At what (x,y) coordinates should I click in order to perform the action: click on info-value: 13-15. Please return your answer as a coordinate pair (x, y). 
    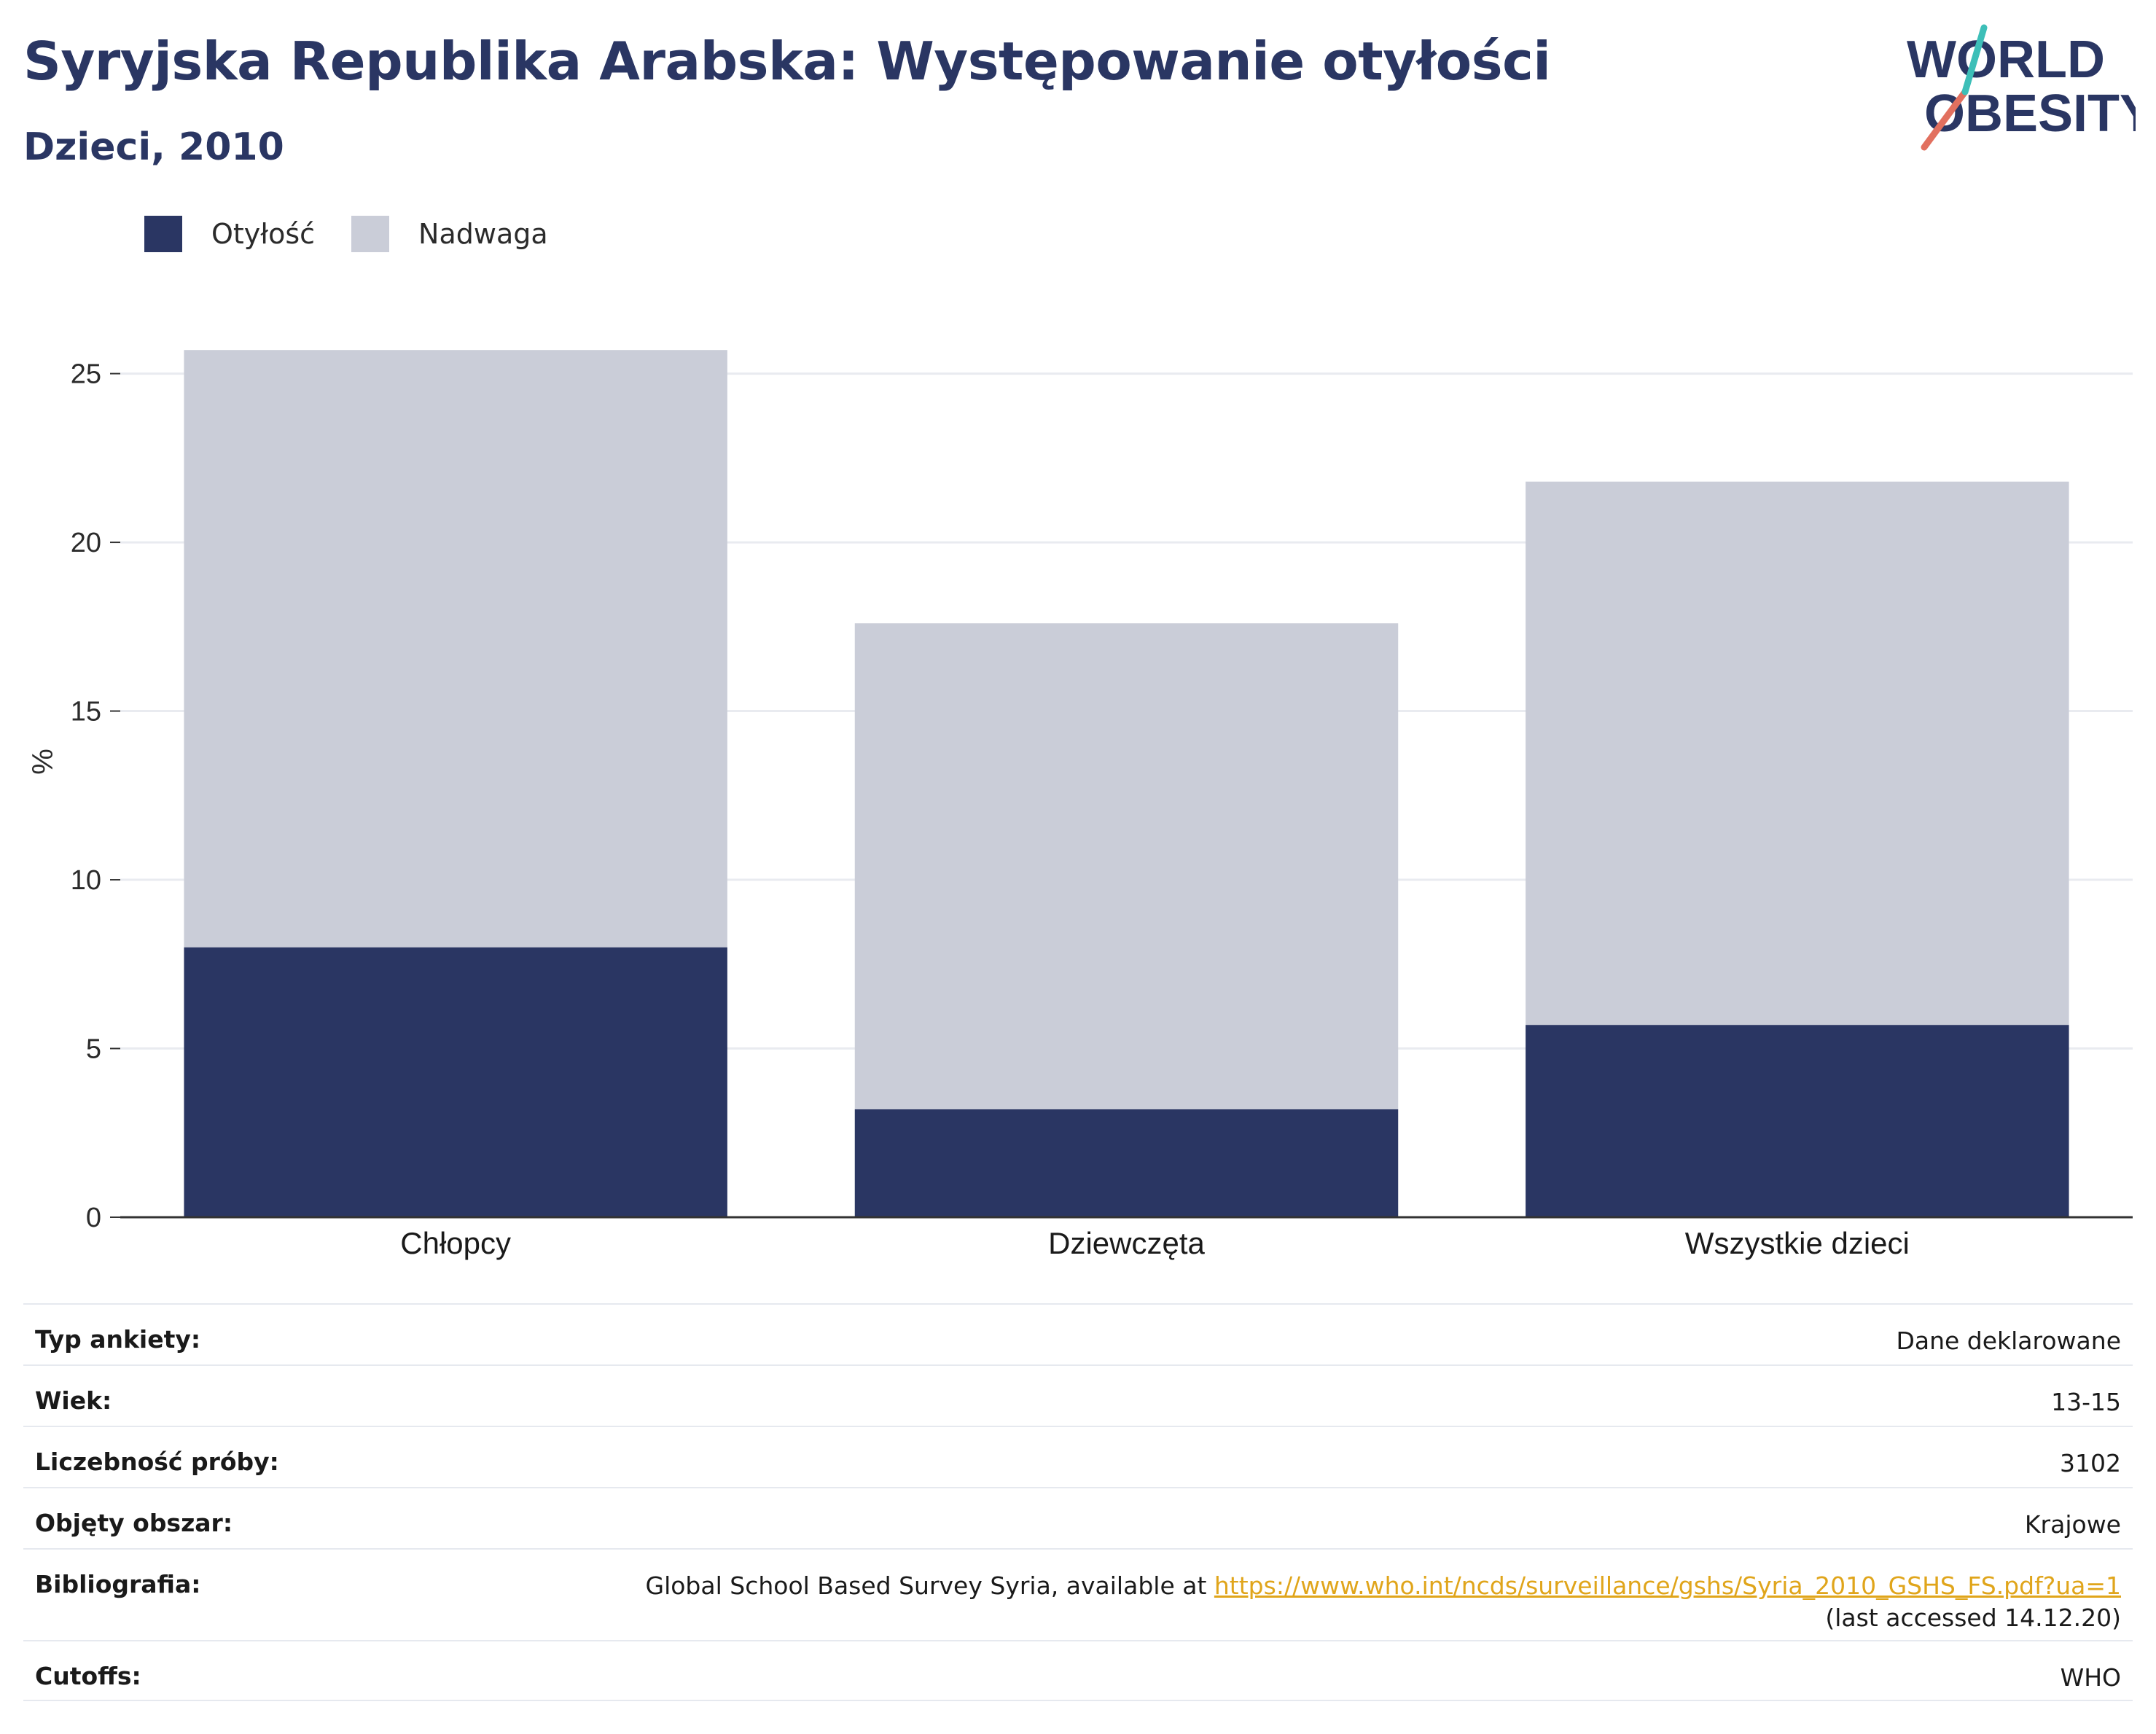
    Looking at the image, I should click on (2086, 1402).